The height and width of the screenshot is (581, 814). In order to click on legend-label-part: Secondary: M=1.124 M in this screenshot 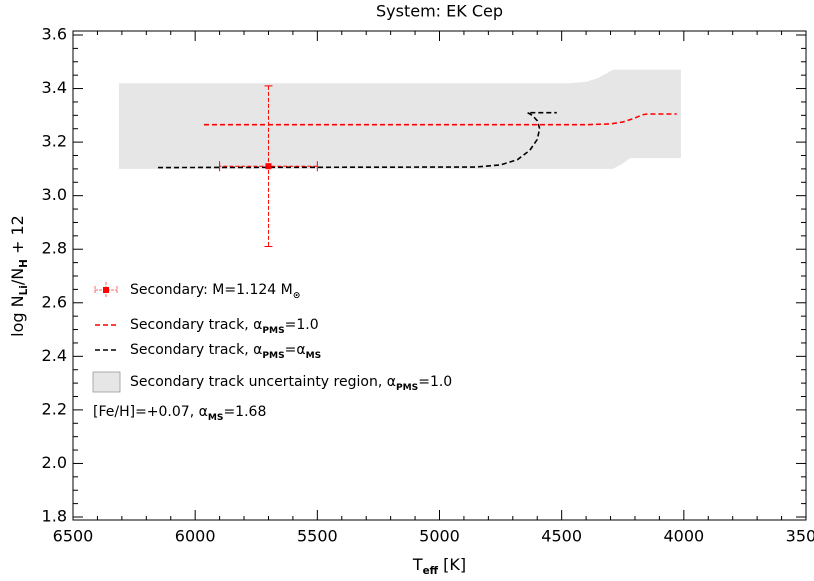, I will do `click(211, 290)`.